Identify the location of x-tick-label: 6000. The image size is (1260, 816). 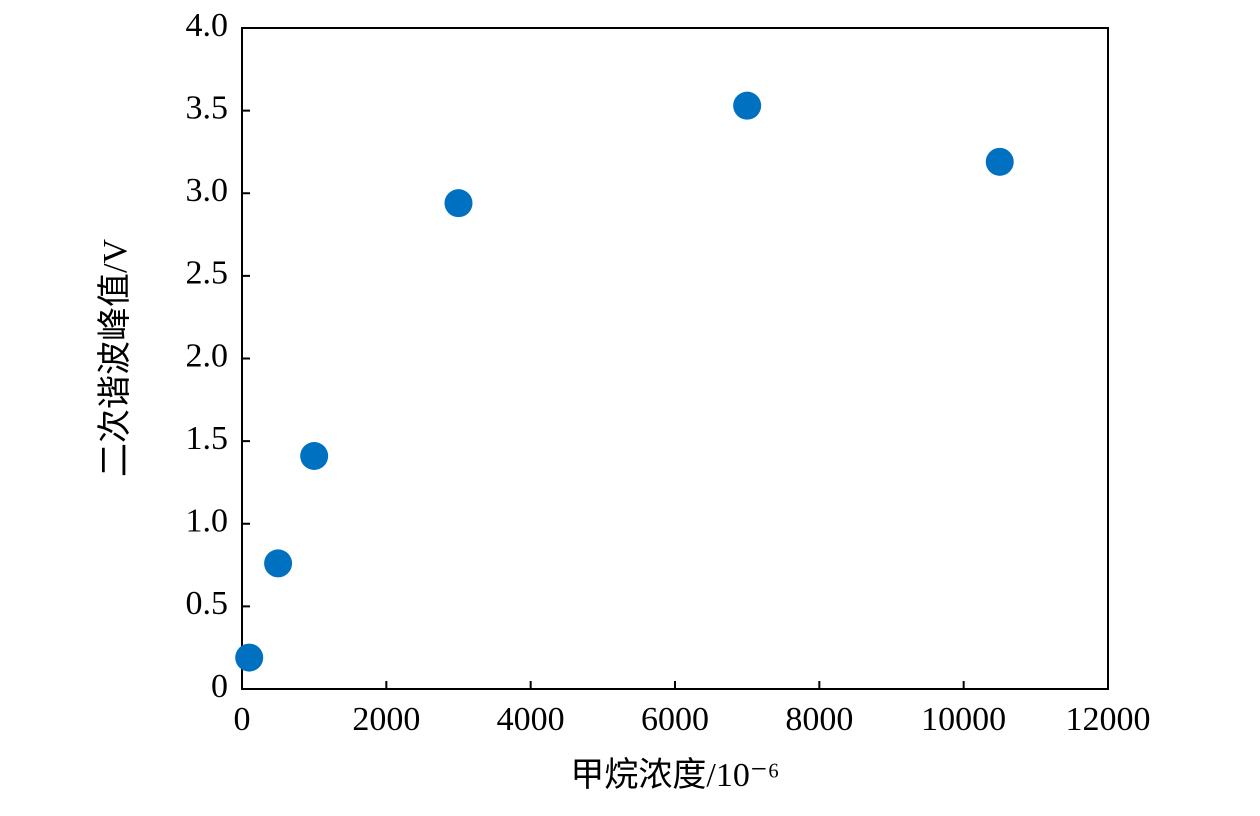
(675, 719).